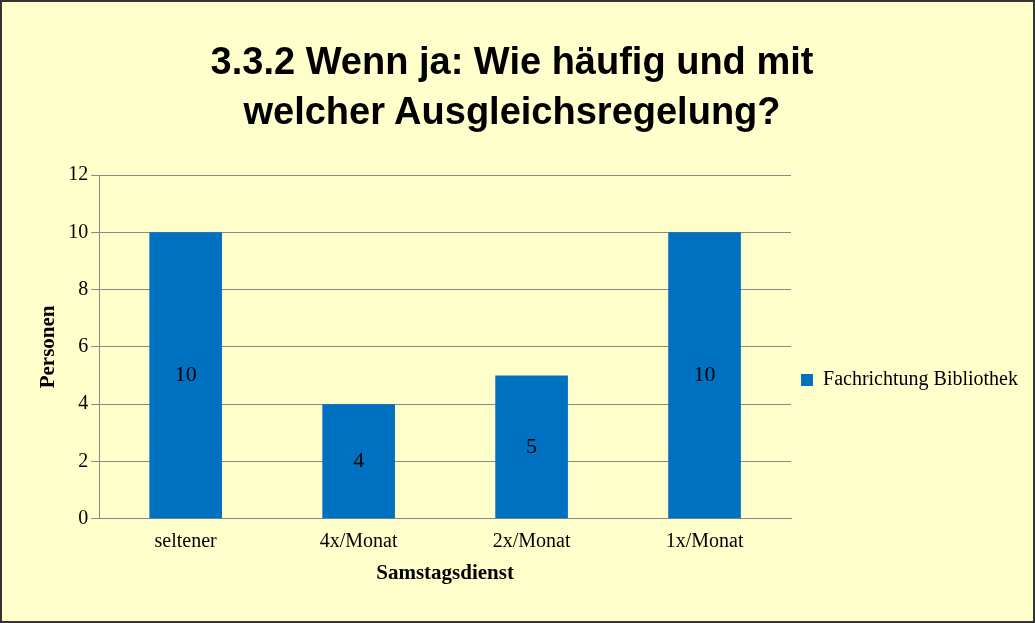 This screenshot has height=623, width=1035. I want to click on data-label: 4, so click(359, 460).